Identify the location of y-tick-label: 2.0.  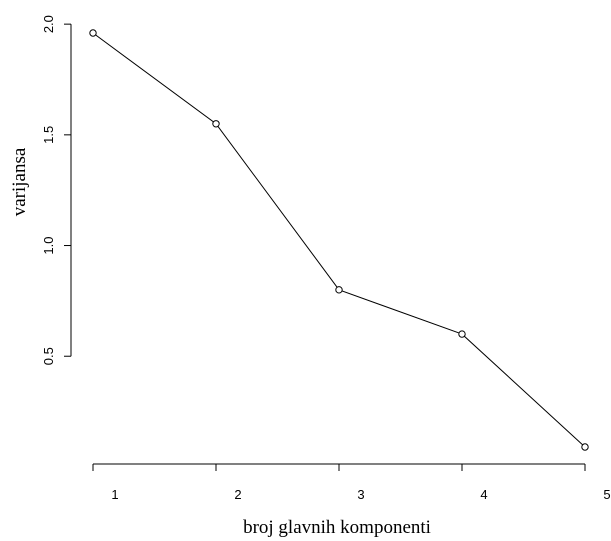
(48, 24).